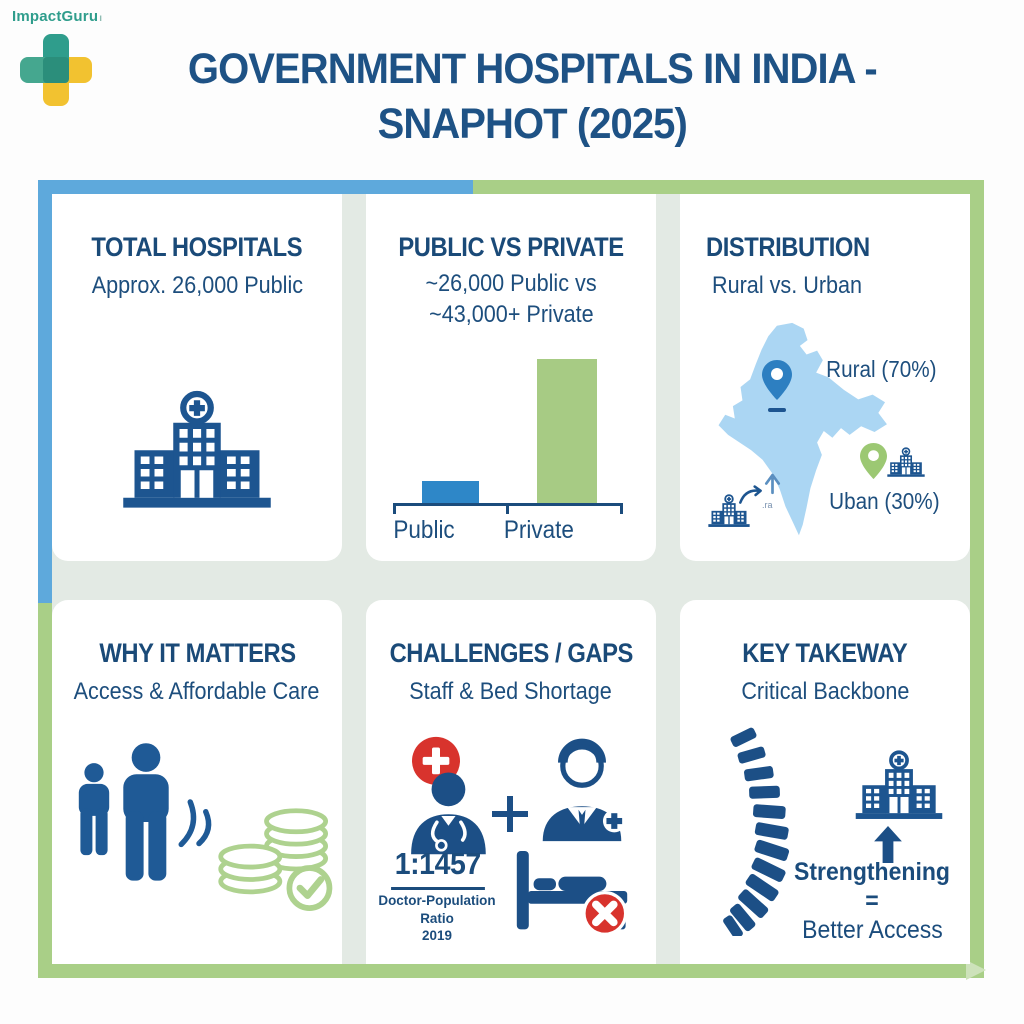 Image resolution: width=1024 pixels, height=1024 pixels. Describe the element at coordinates (787, 285) in the screenshot. I see `panel-subtitle: Rural vs. Urban` at that location.